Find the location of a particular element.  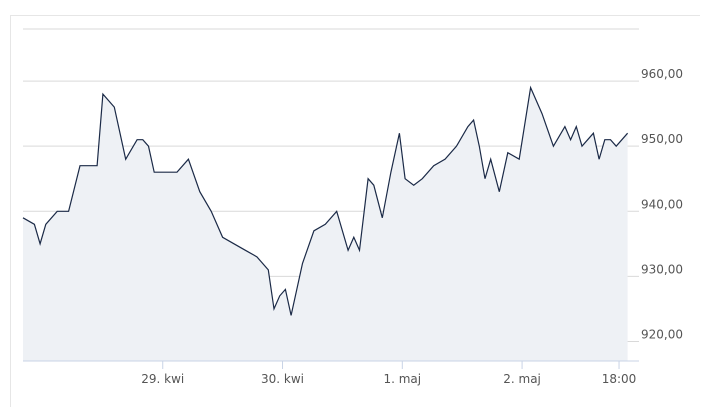

y-axis-labels: 960,00 950,00 940,00 930,00 920,00 is located at coordinates (662, 204).